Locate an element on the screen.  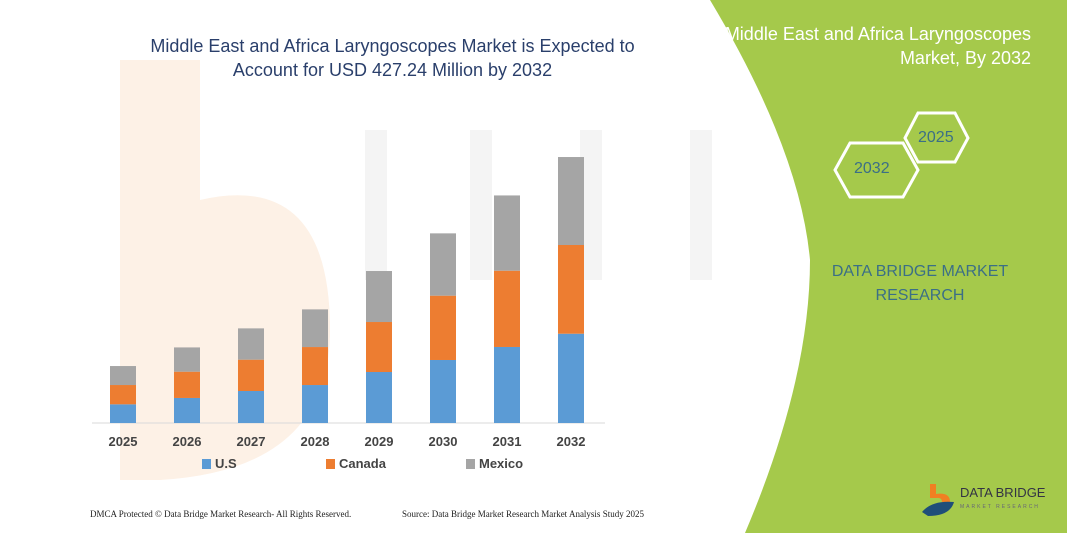
bar-canada-2026 is located at coordinates (187, 384).